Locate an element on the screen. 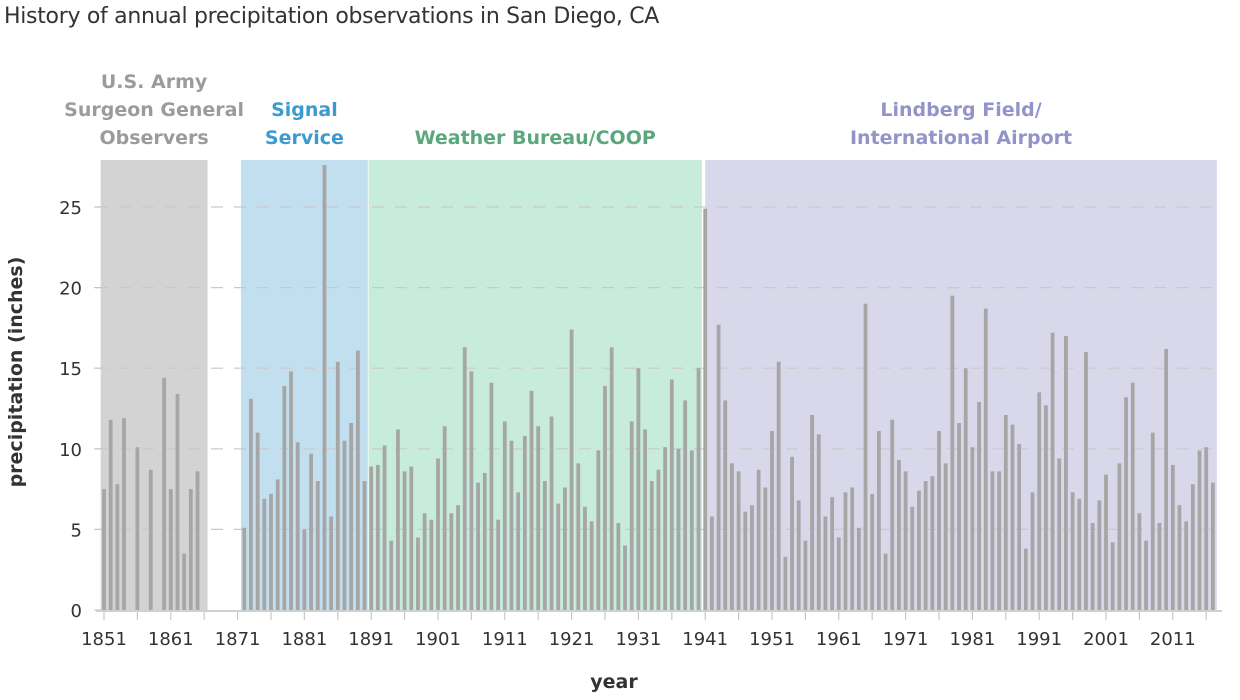 The height and width of the screenshot is (700, 1240). bar: 1854: 11.9 is located at coordinates (124, 514).